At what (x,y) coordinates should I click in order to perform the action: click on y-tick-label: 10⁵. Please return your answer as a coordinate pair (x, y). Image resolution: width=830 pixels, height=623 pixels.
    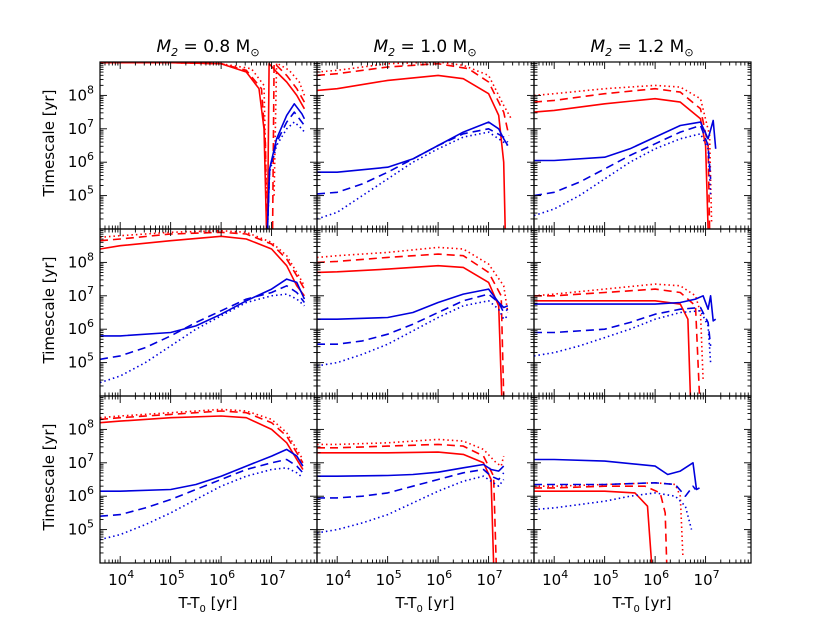
    Looking at the image, I should click on (81, 528).